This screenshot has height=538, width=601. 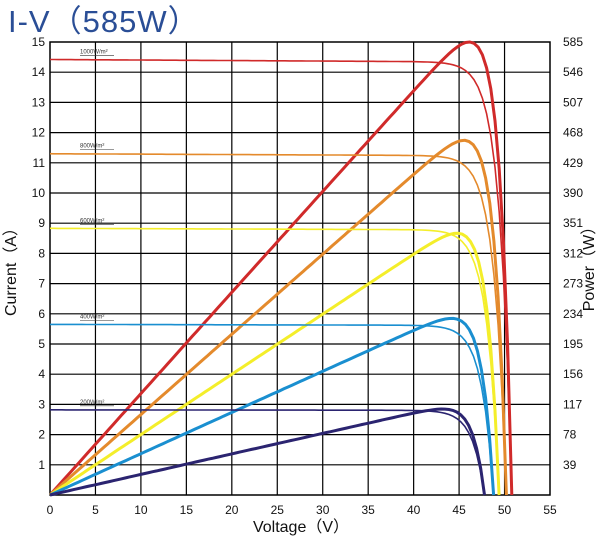 I want to click on x-axis-label: Voltage（V）, so click(x=301, y=527).